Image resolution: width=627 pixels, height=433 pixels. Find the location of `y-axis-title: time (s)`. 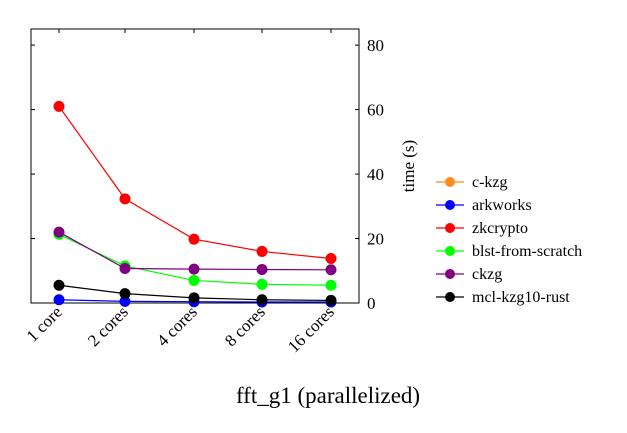

y-axis-title: time (s) is located at coordinates (408, 166).